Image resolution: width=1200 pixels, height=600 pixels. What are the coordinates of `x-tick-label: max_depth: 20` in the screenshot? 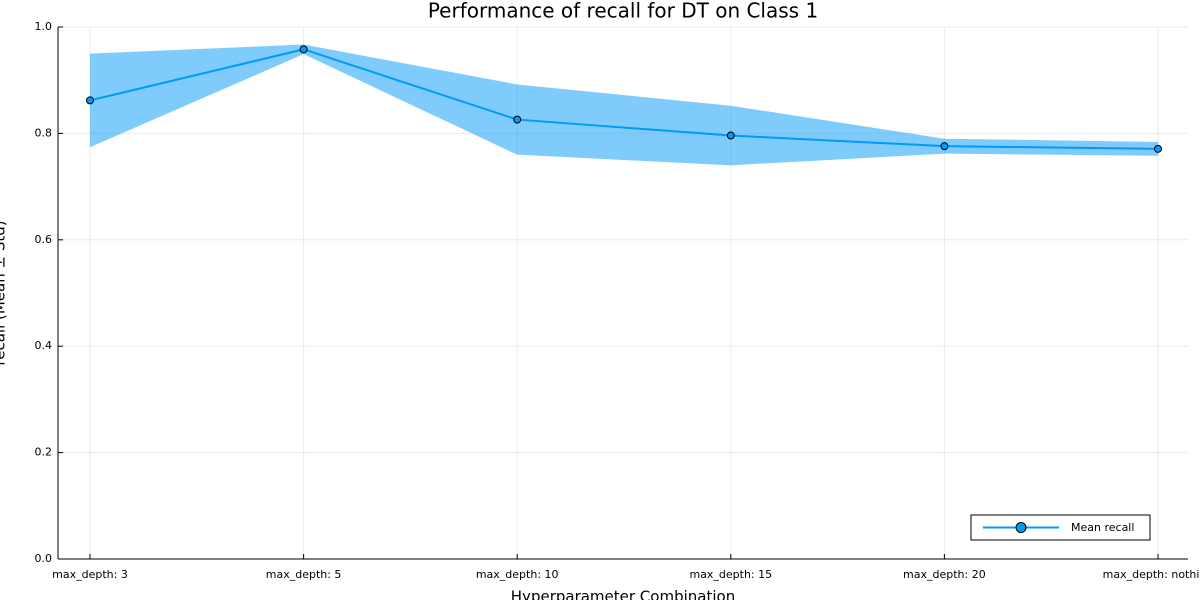 It's located at (944, 574).